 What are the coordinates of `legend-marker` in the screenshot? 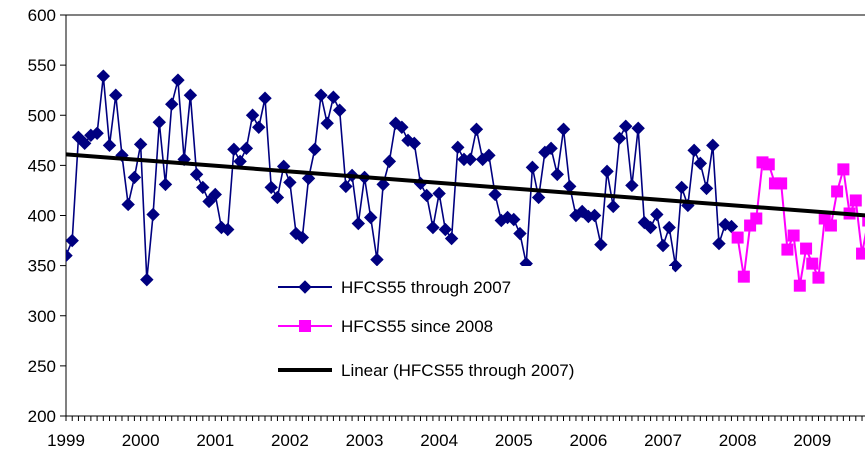 It's located at (305, 287).